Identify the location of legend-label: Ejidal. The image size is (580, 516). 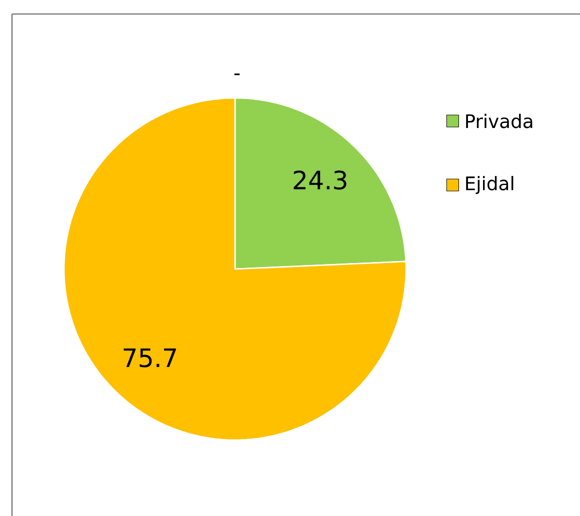
(490, 185).